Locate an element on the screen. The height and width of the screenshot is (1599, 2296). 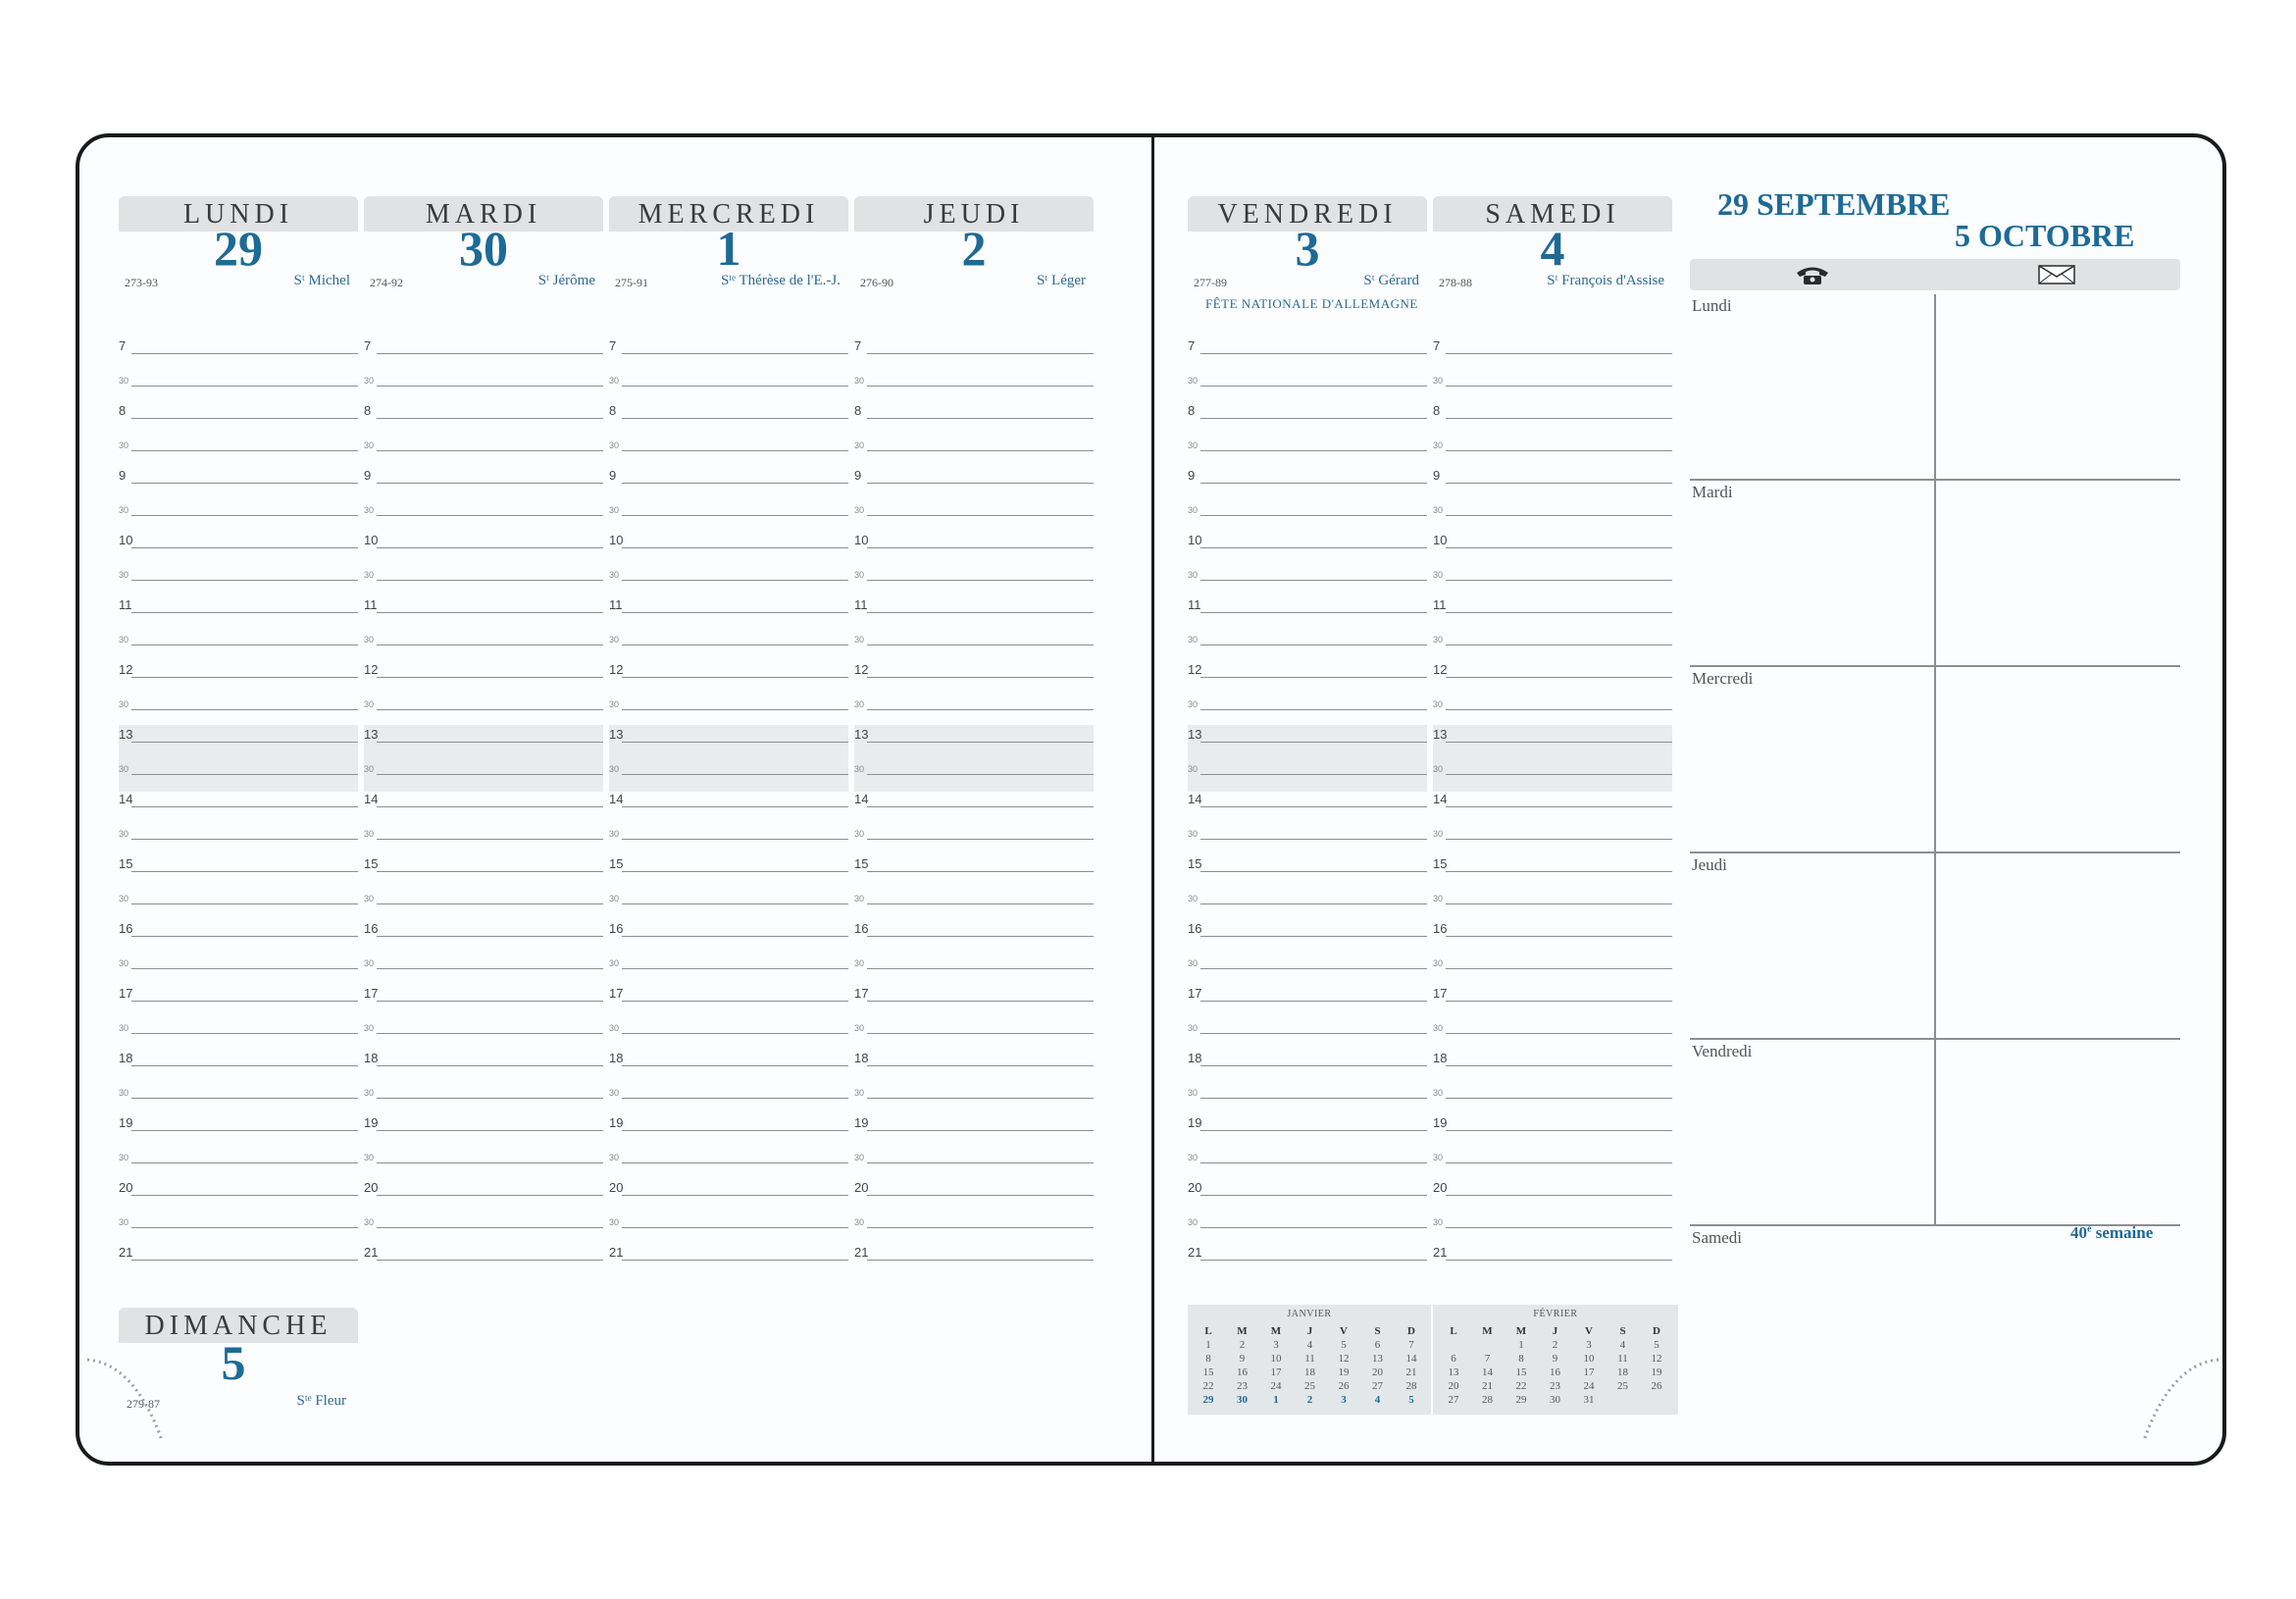
date-cell: 19 is located at coordinates (1657, 1372).